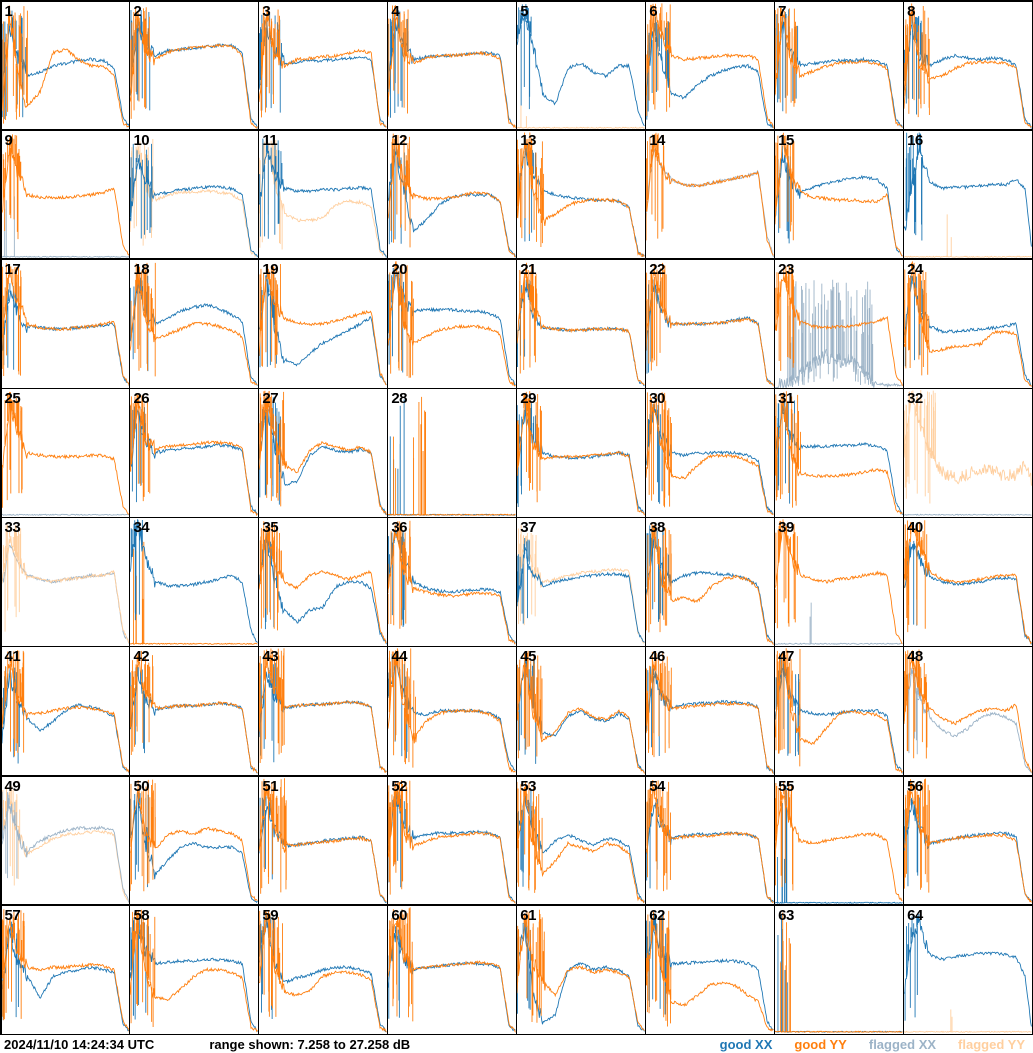  I want to click on spectrum-panel-15: 15, so click(839, 194).